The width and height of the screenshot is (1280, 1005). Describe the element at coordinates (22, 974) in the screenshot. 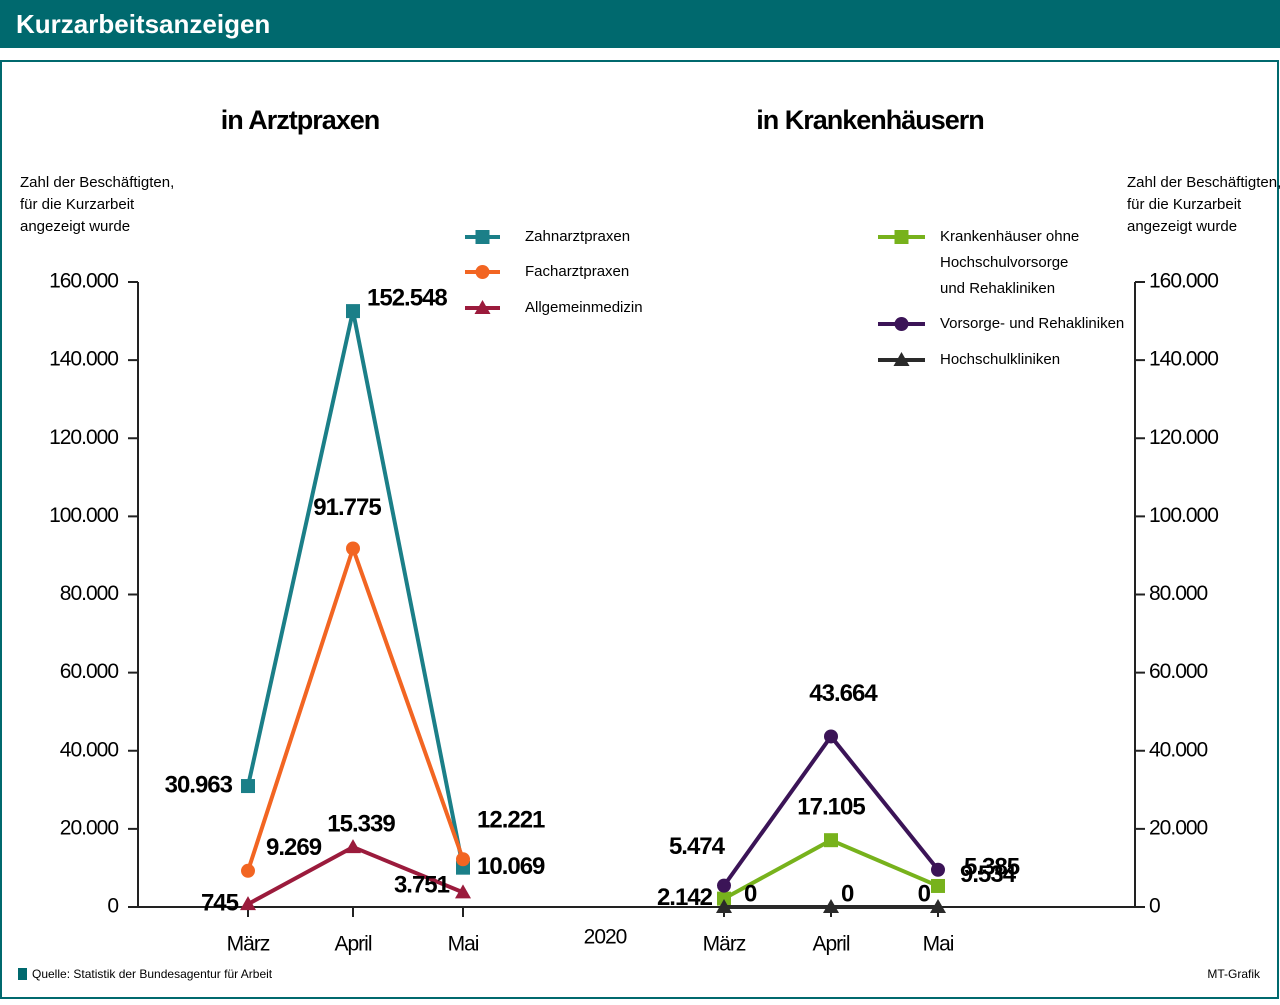

I see `source-icon` at that location.